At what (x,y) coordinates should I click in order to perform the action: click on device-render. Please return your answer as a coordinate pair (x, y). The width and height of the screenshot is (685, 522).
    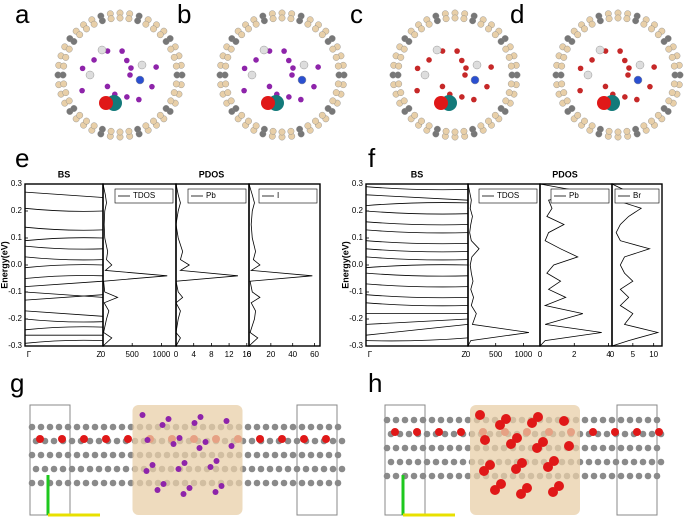
    Looking at the image, I should click on (524, 460).